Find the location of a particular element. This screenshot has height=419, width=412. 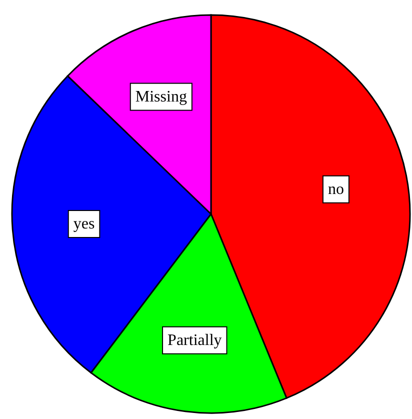

slice-label: Partially is located at coordinates (195, 340).